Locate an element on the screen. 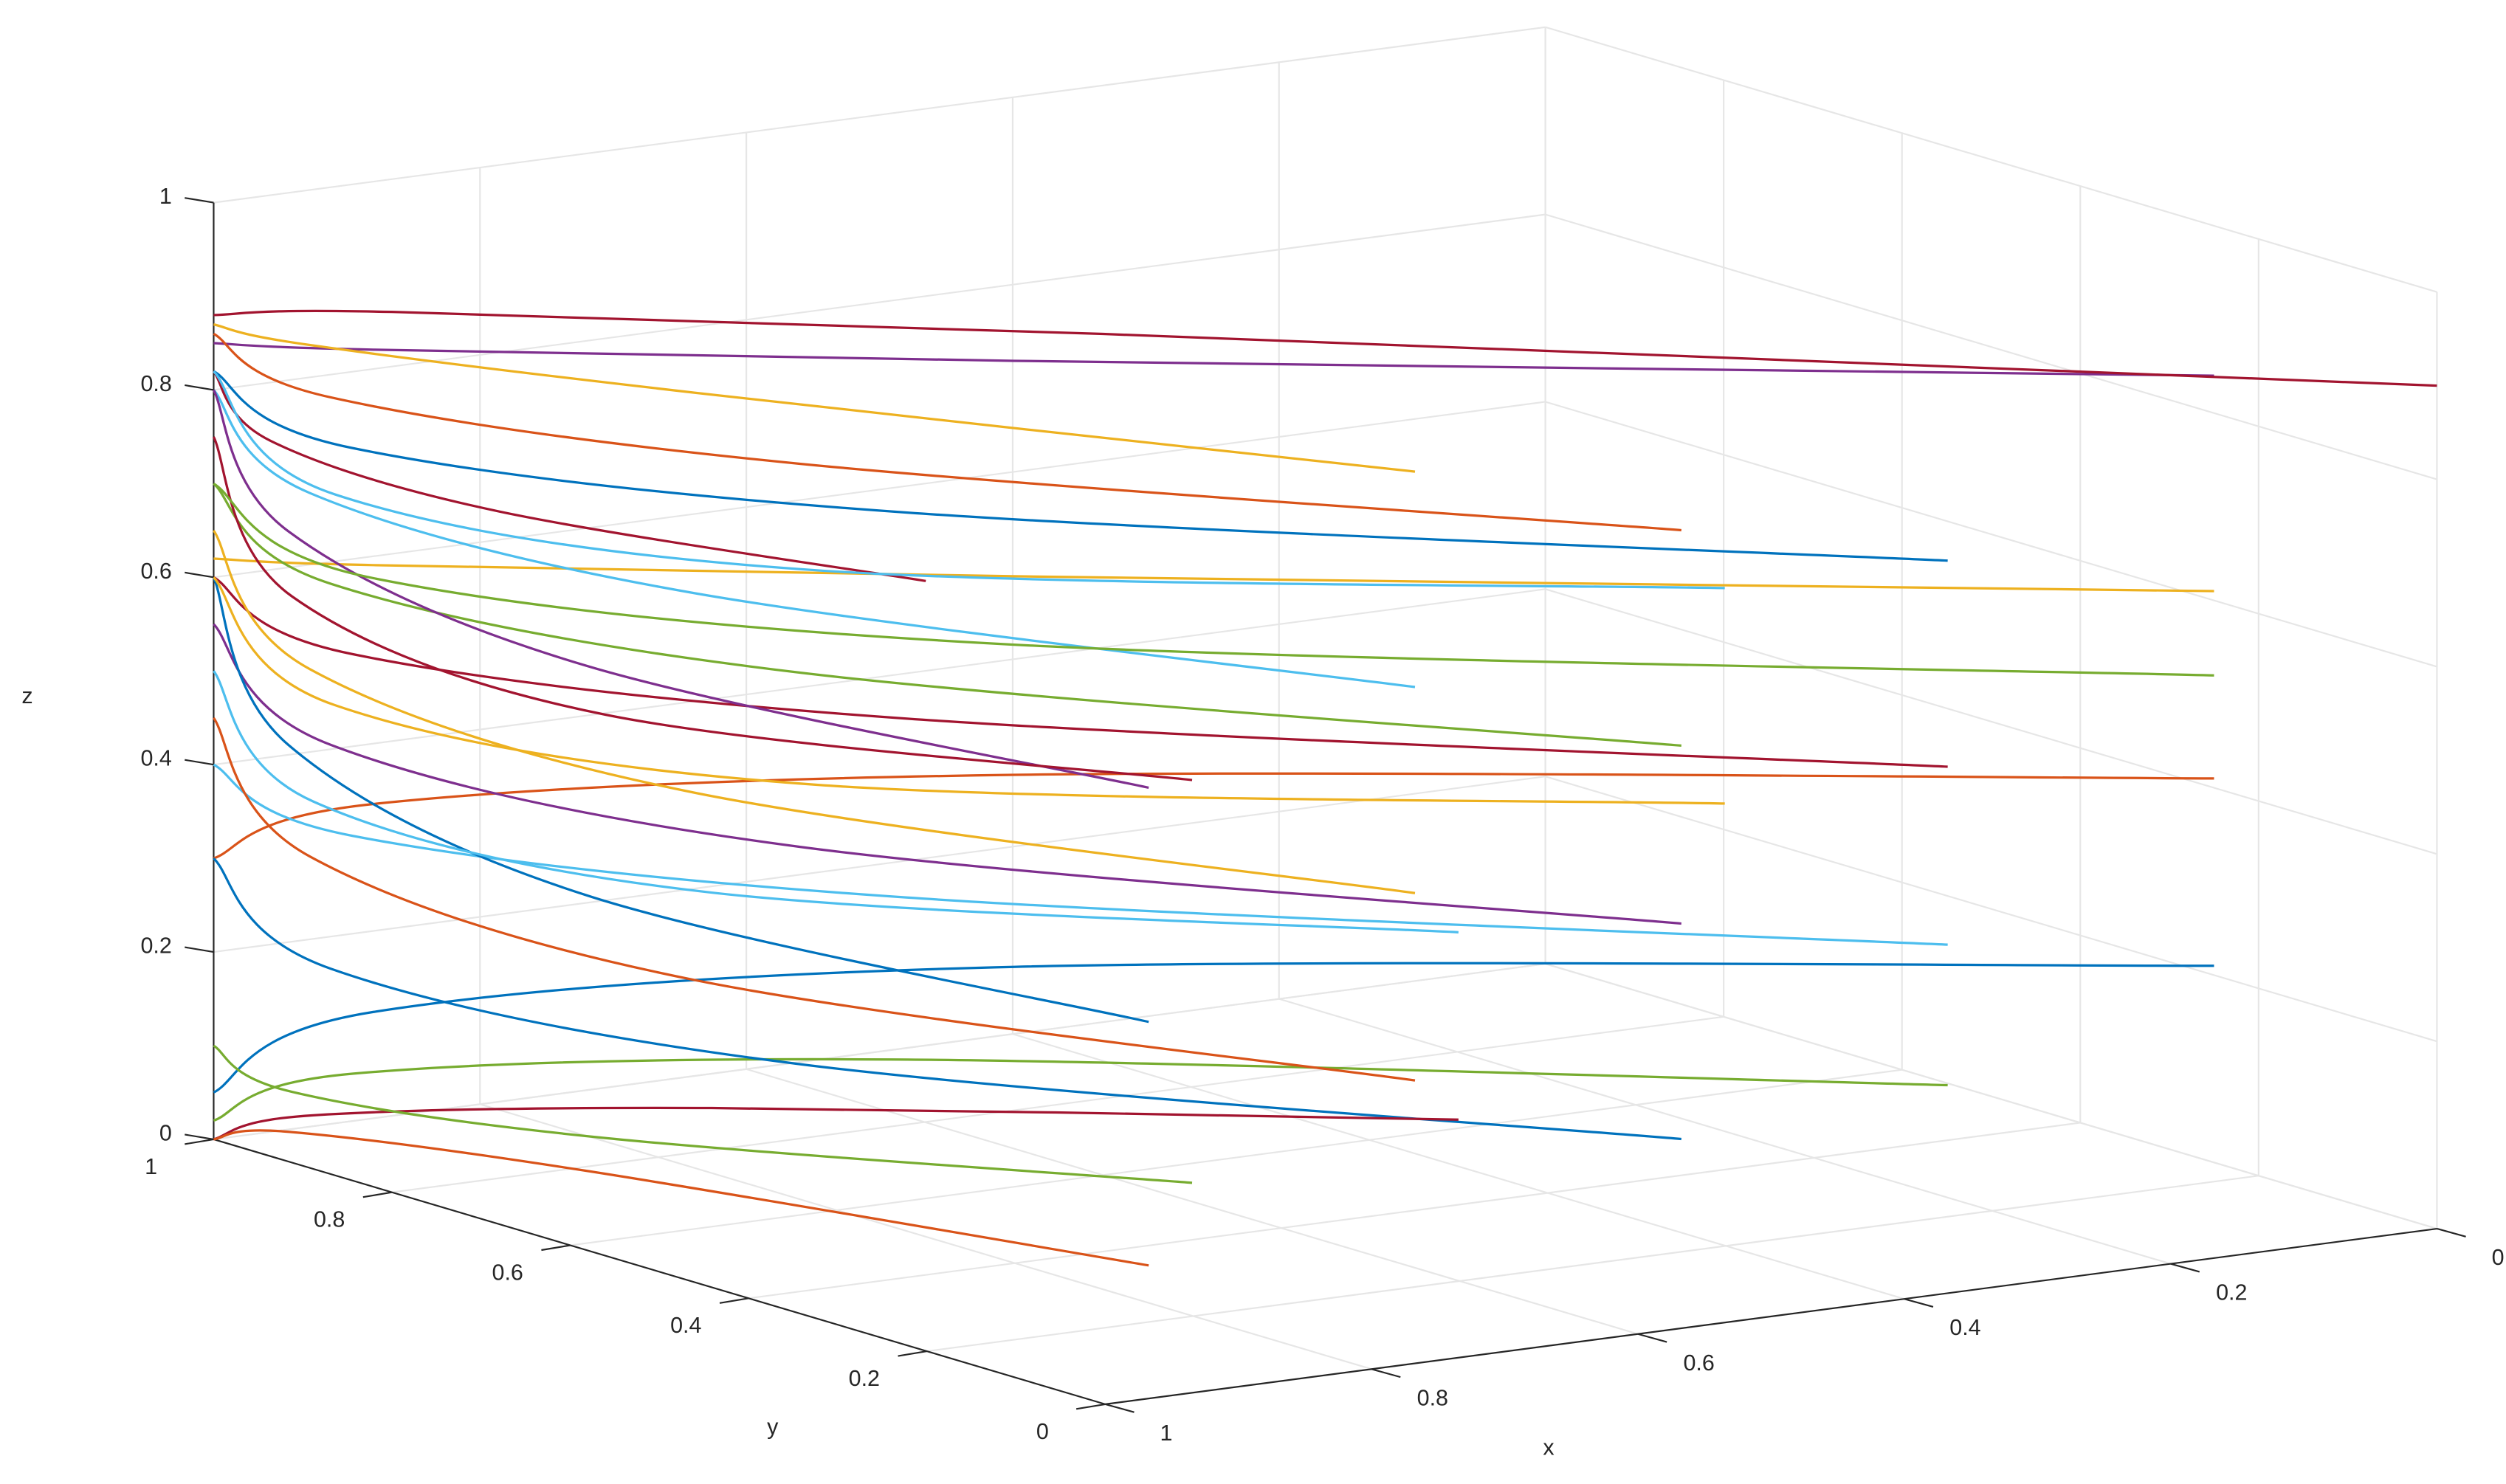 Image resolution: width=2506 pixels, height=1484 pixels. x-axis-label: x is located at coordinates (1549, 1448).